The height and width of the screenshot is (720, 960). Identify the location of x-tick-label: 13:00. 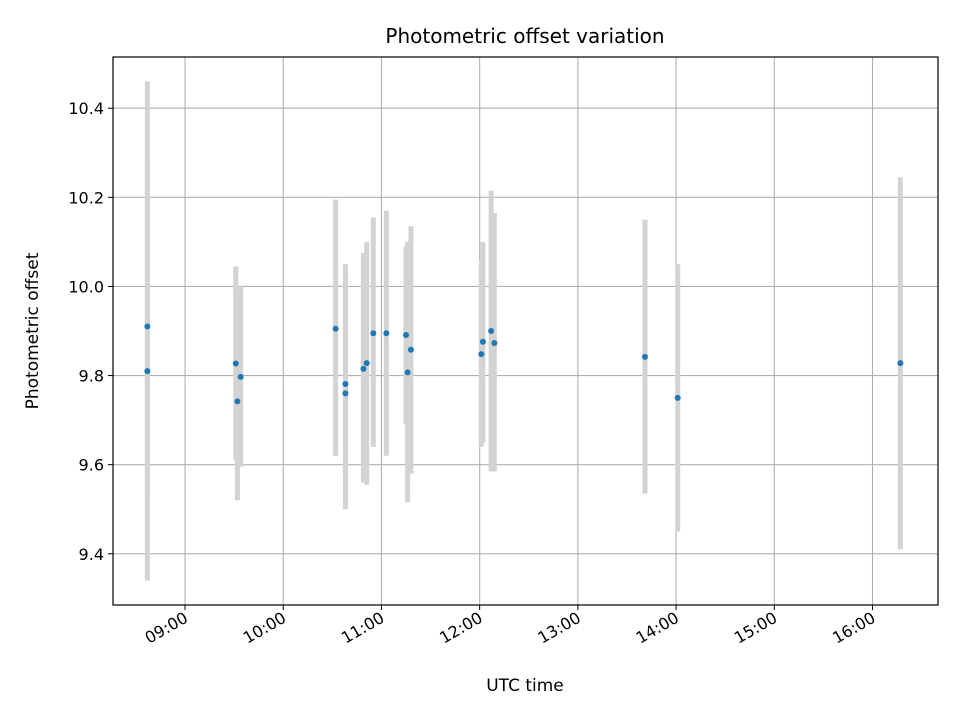
(558, 628).